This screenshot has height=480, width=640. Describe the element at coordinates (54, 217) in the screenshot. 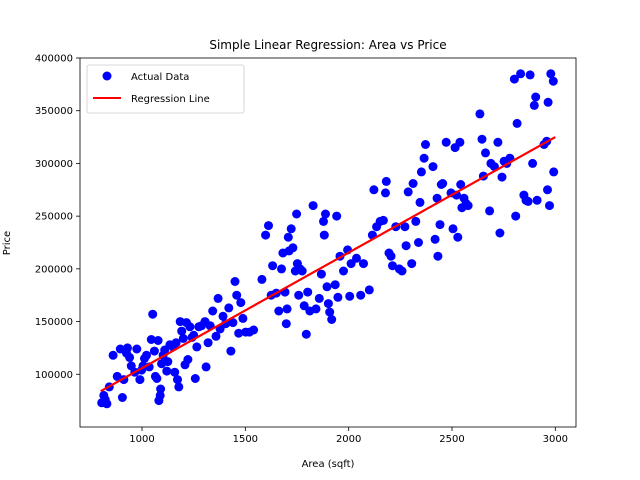

I see `y-tick-label: 250000` at that location.